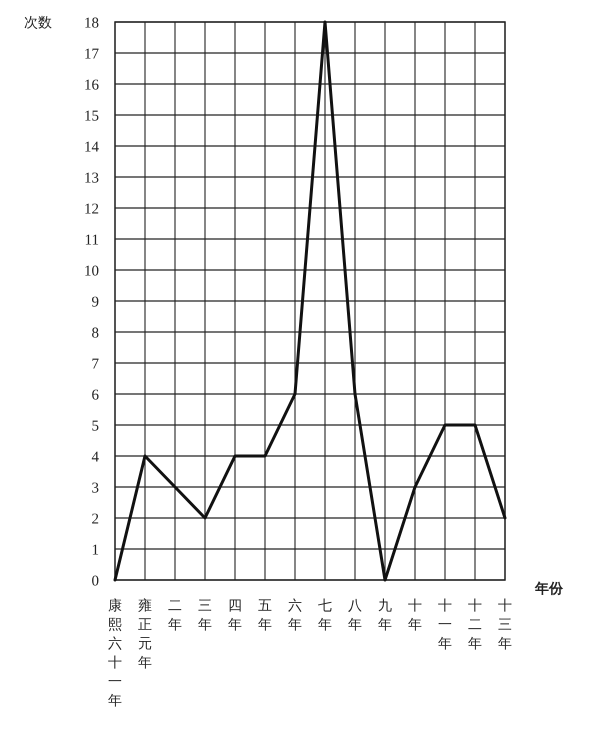 The height and width of the screenshot is (742, 600). I want to click on x-tick-label: 三年, so click(205, 615).